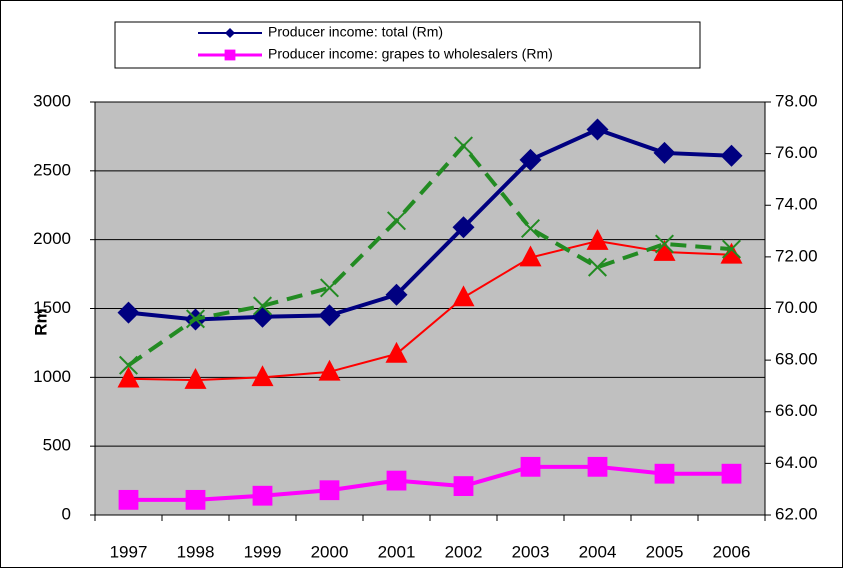 The image size is (843, 568). Describe the element at coordinates (796, 513) in the screenshot. I see `y2-tick-label: 62.00` at that location.